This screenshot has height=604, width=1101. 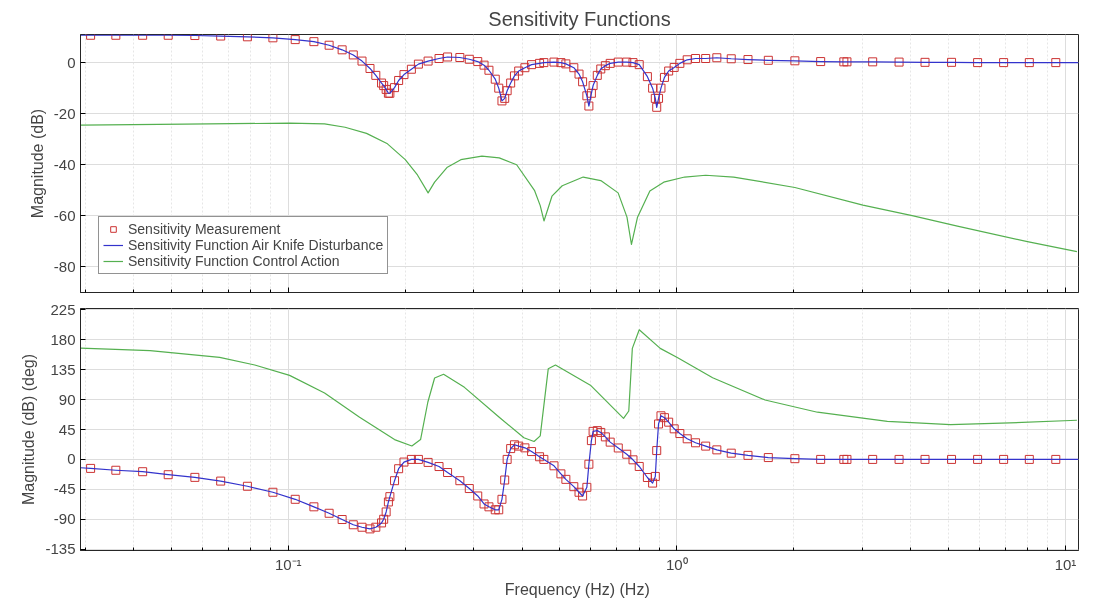 I want to click on legend-label: Sensitivity Function Air Knife Disturbance, so click(x=256, y=245).